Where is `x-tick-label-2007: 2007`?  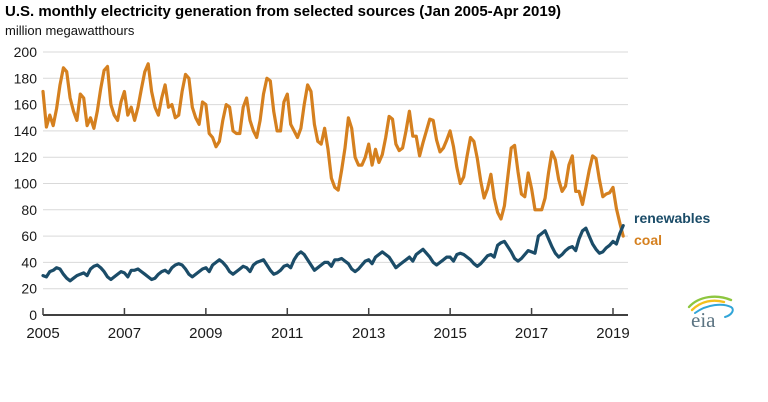 x-tick-label-2007: 2007 is located at coordinates (124, 333).